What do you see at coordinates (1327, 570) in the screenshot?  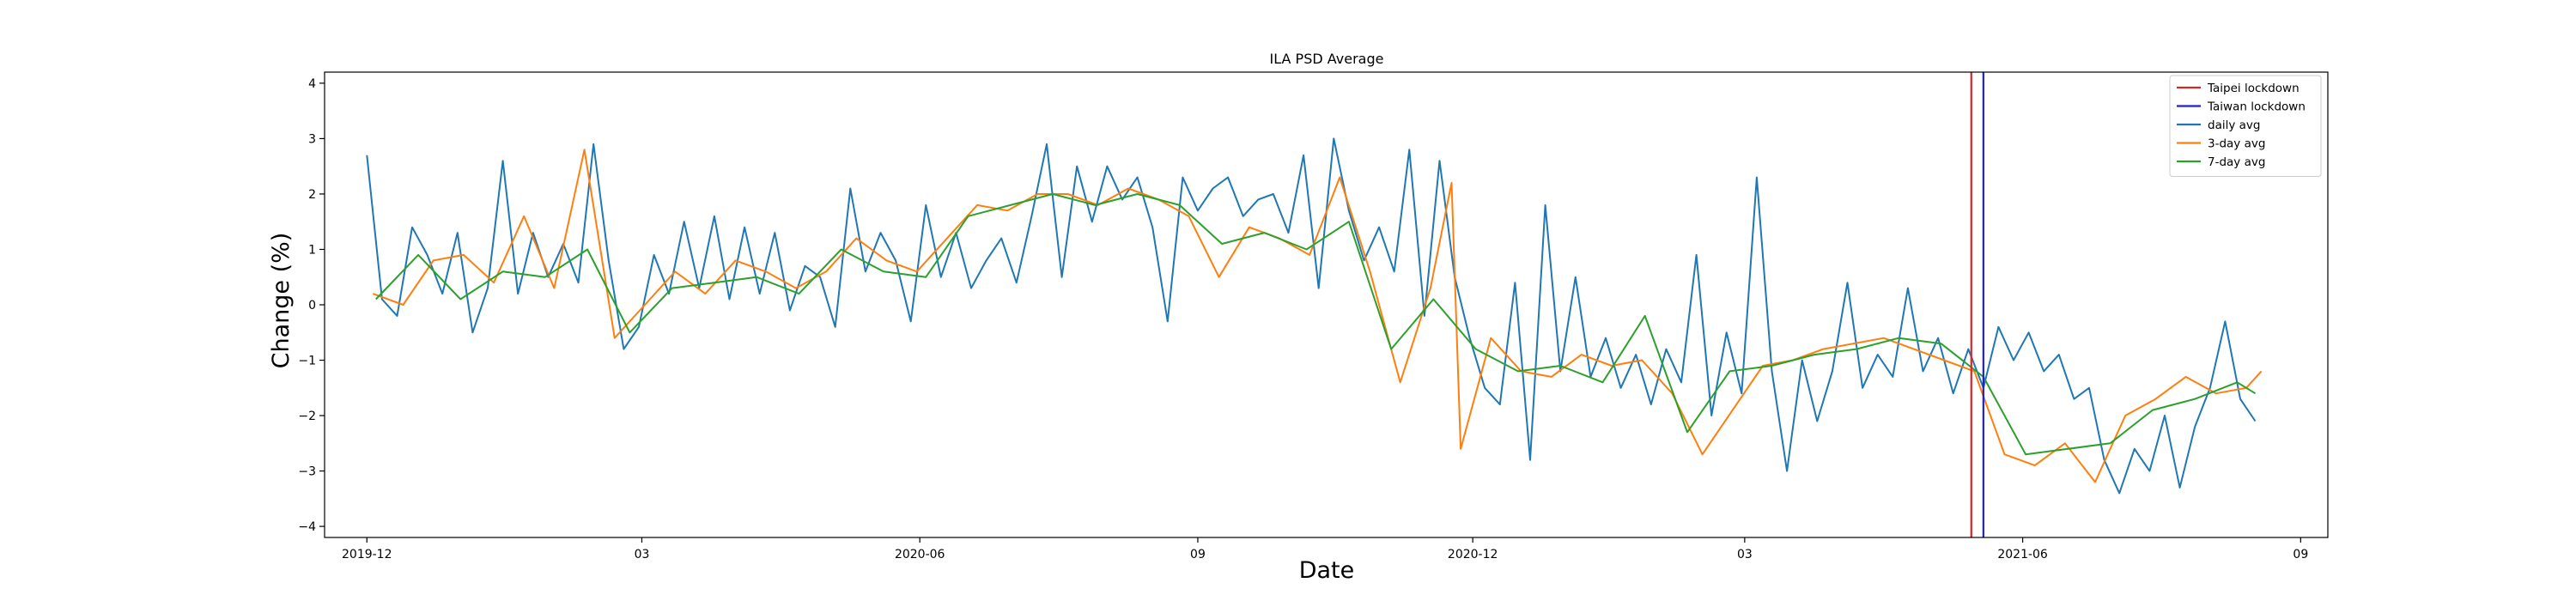 I see `x-axis-label: Date` at bounding box center [1327, 570].